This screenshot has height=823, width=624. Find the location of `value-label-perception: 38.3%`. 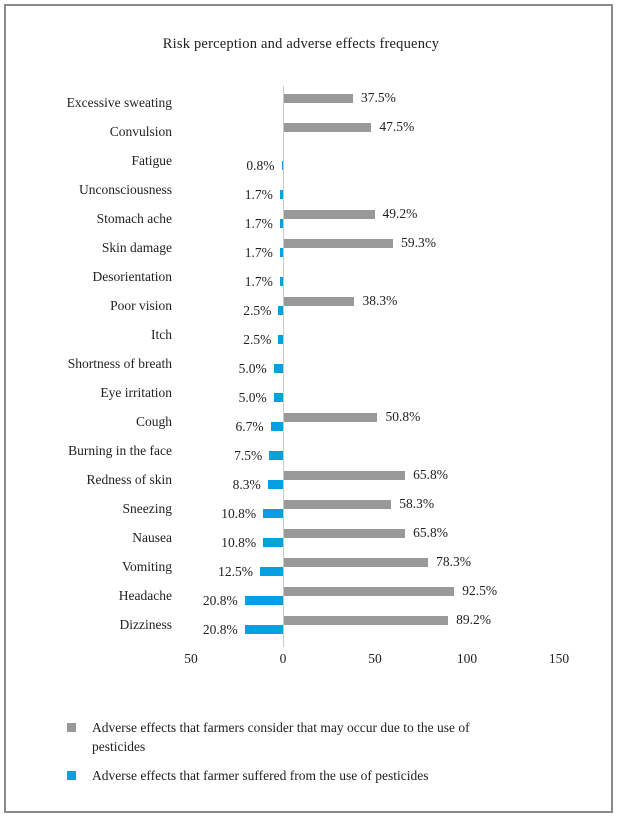

value-label-perception: 38.3% is located at coordinates (380, 300).